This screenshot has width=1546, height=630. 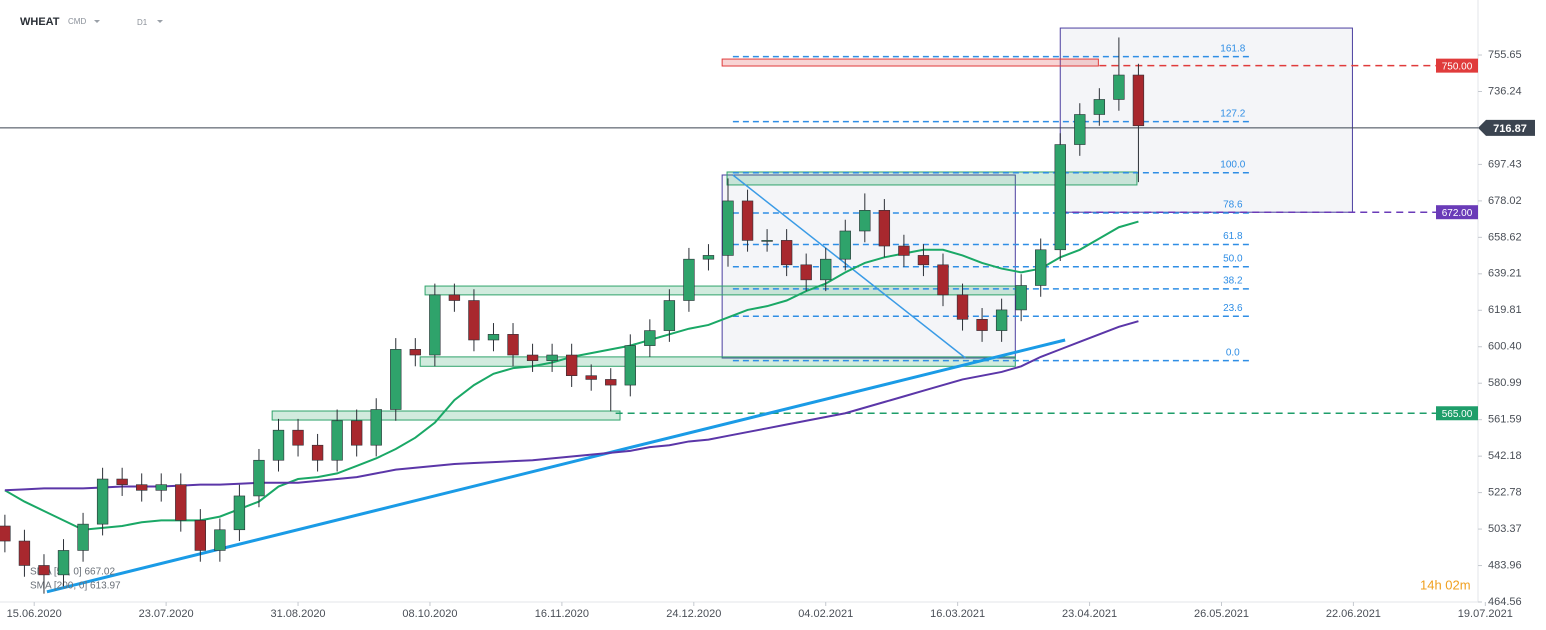 I want to click on current-price-label: 716.87, so click(x=1510, y=129).